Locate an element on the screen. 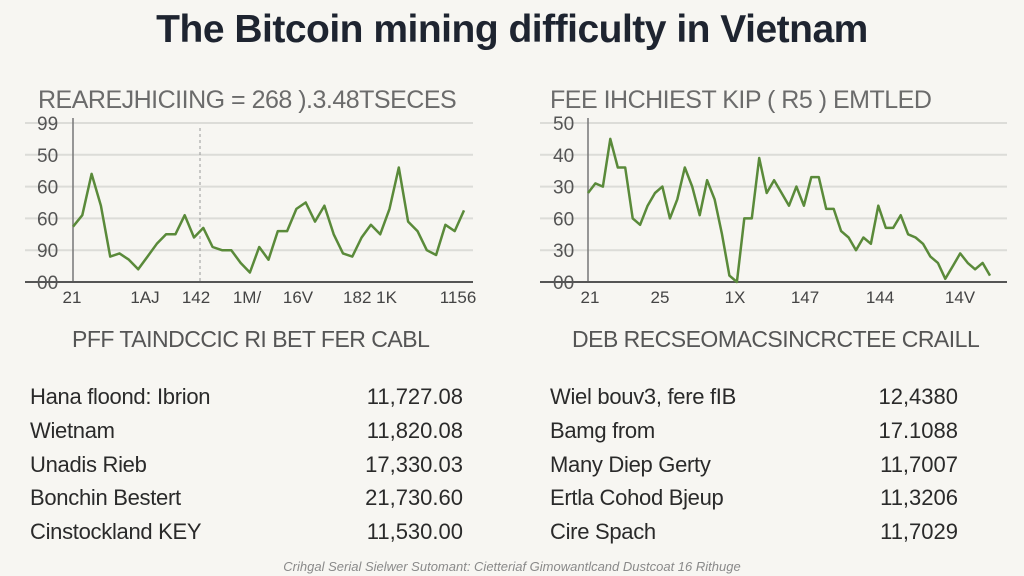 This screenshot has width=1024, height=576. x-tick-label: 1156 is located at coordinates (458, 297).